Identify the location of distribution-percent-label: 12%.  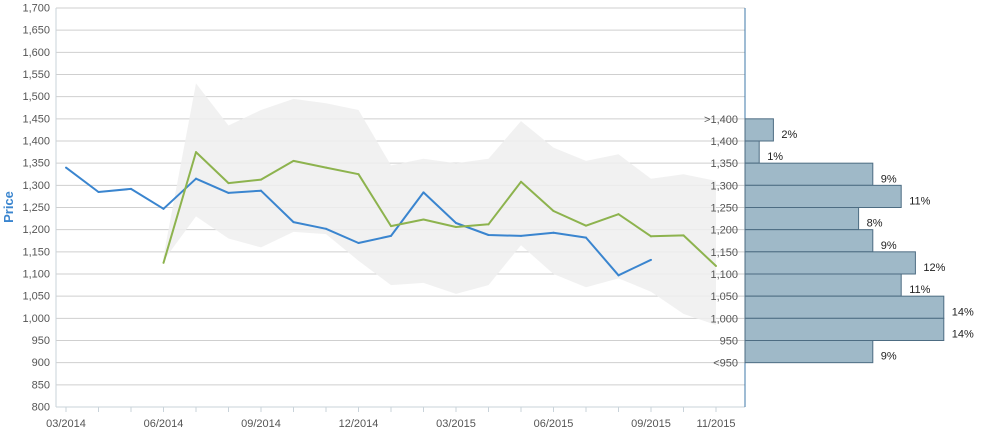
(934, 268).